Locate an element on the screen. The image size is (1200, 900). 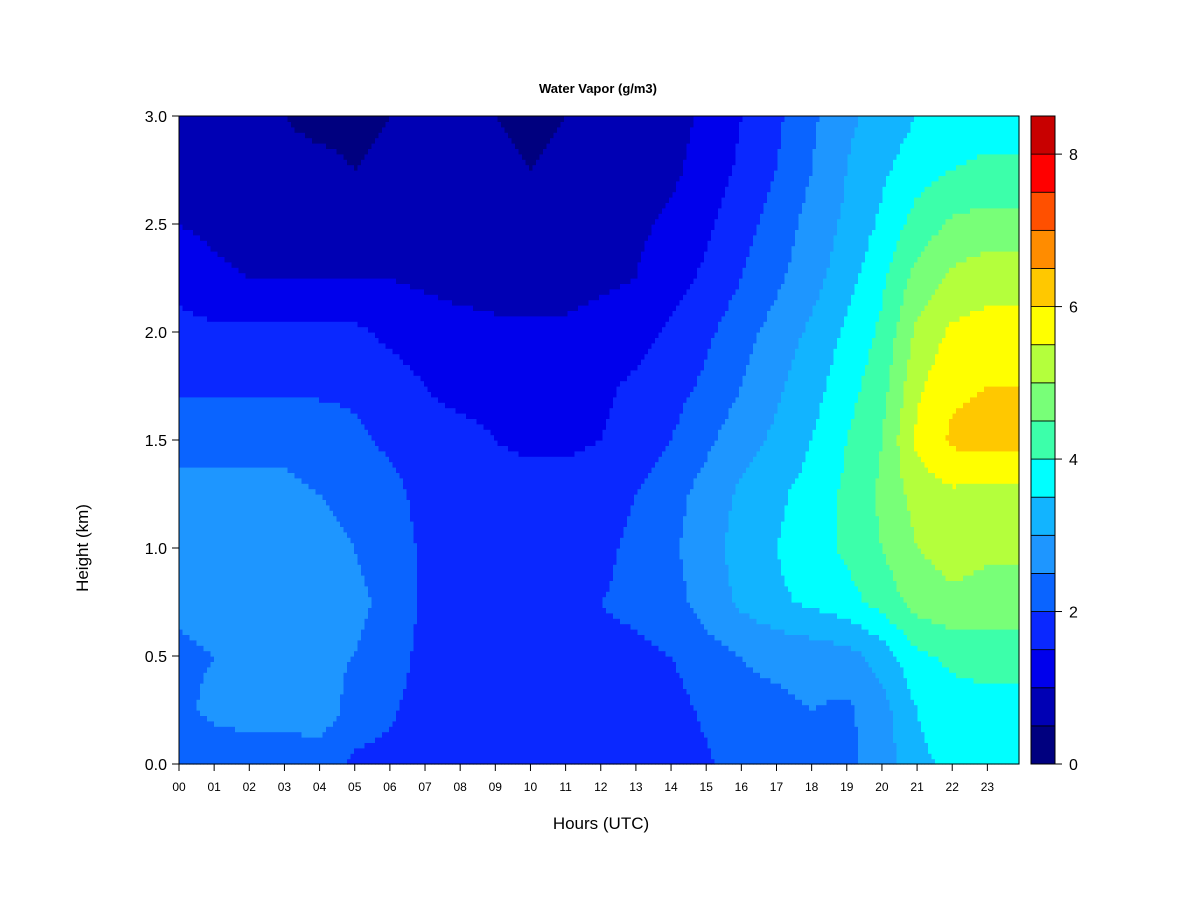
x-tick-label: 18 is located at coordinates (812, 787).